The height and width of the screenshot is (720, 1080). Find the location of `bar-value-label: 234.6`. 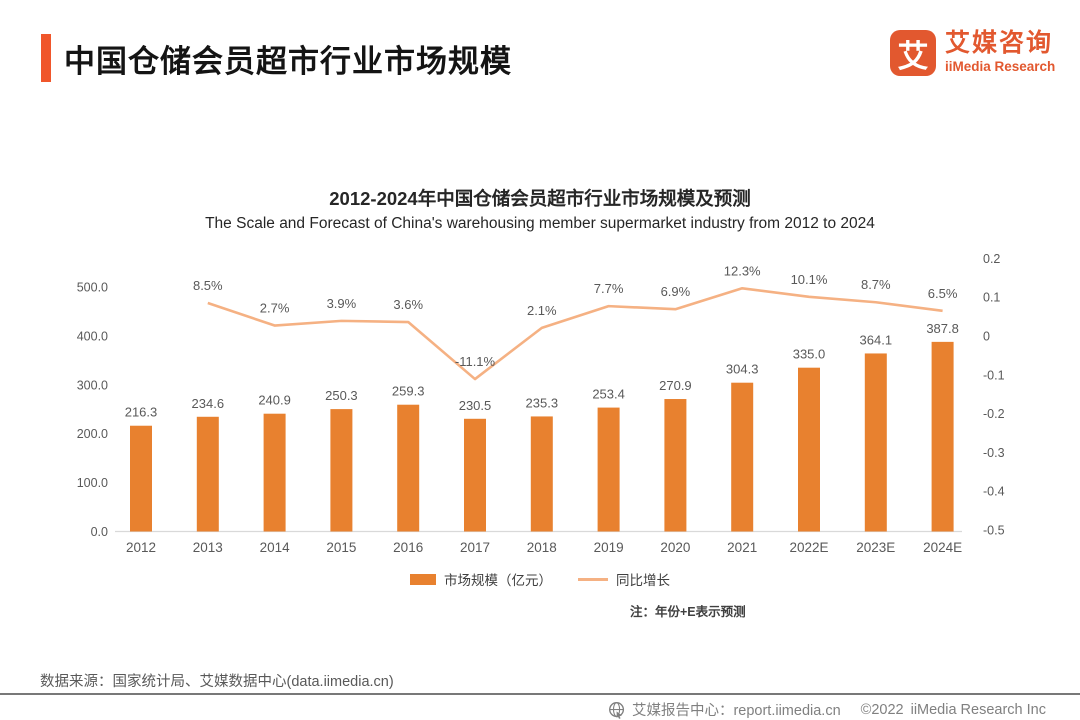

bar-value-label: 234.6 is located at coordinates (208, 403).